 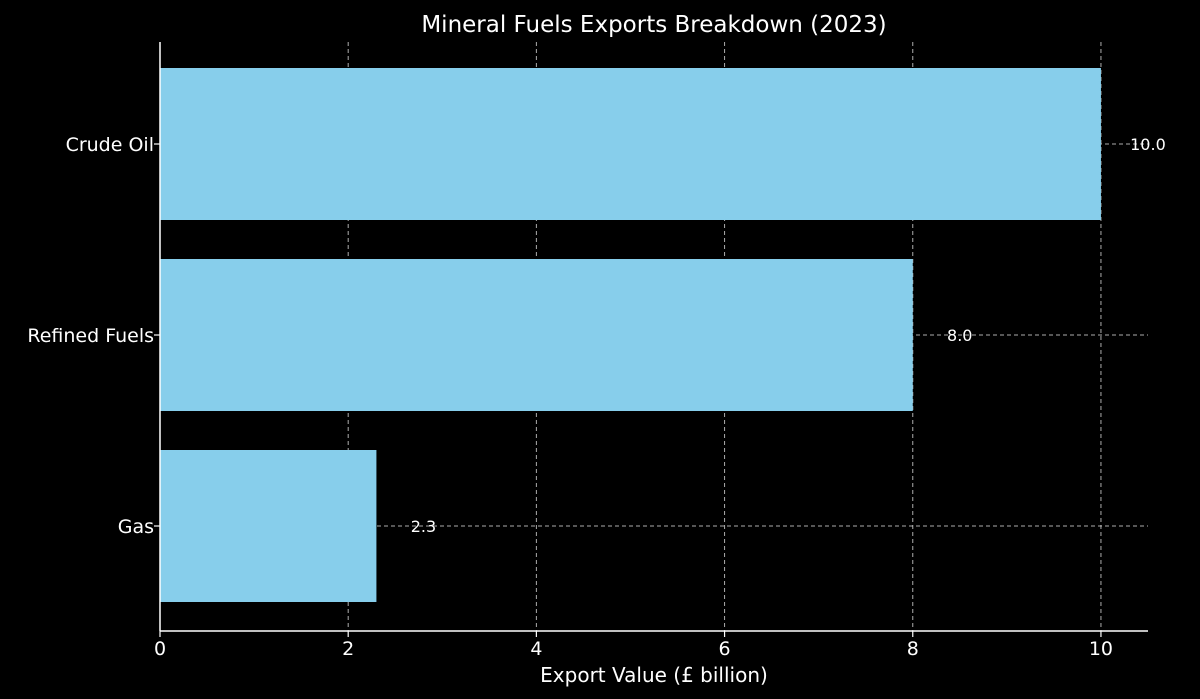 I want to click on bar-refined-fuels, so click(x=536, y=335).